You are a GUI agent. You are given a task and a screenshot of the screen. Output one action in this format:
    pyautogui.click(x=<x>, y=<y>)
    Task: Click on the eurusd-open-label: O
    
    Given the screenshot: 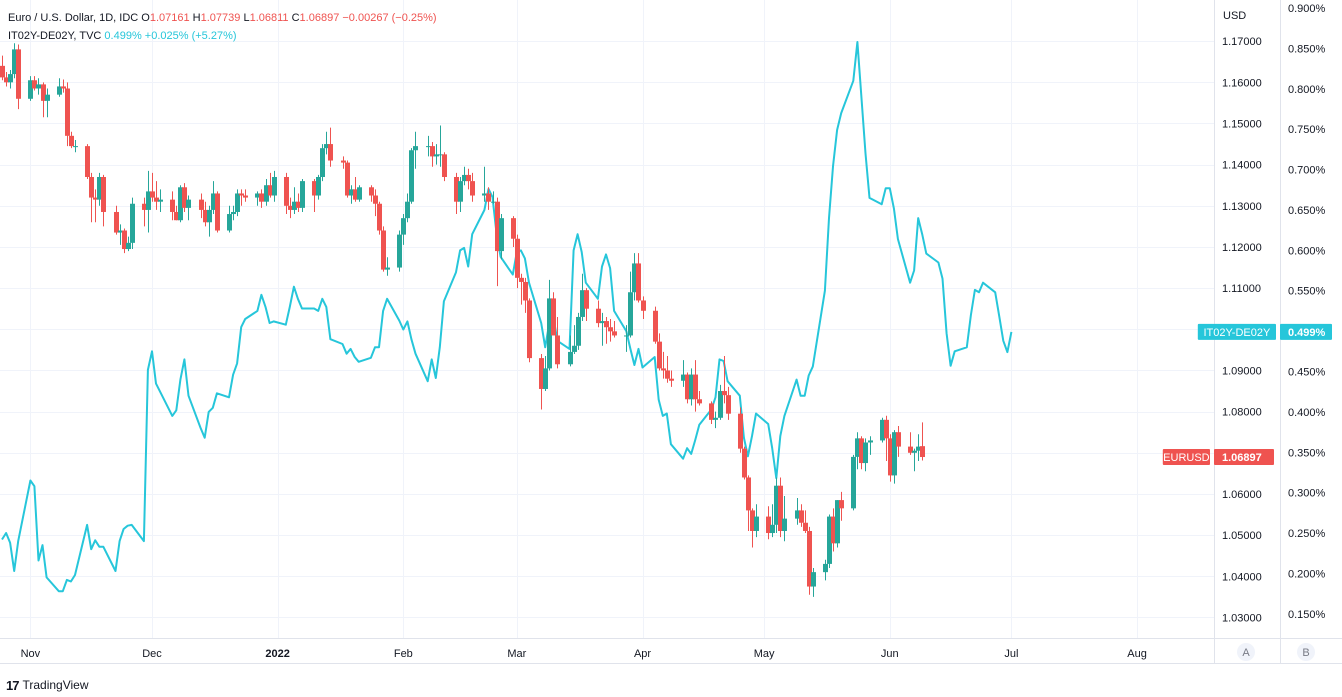 What is the action you would take?
    pyautogui.click(x=145, y=18)
    